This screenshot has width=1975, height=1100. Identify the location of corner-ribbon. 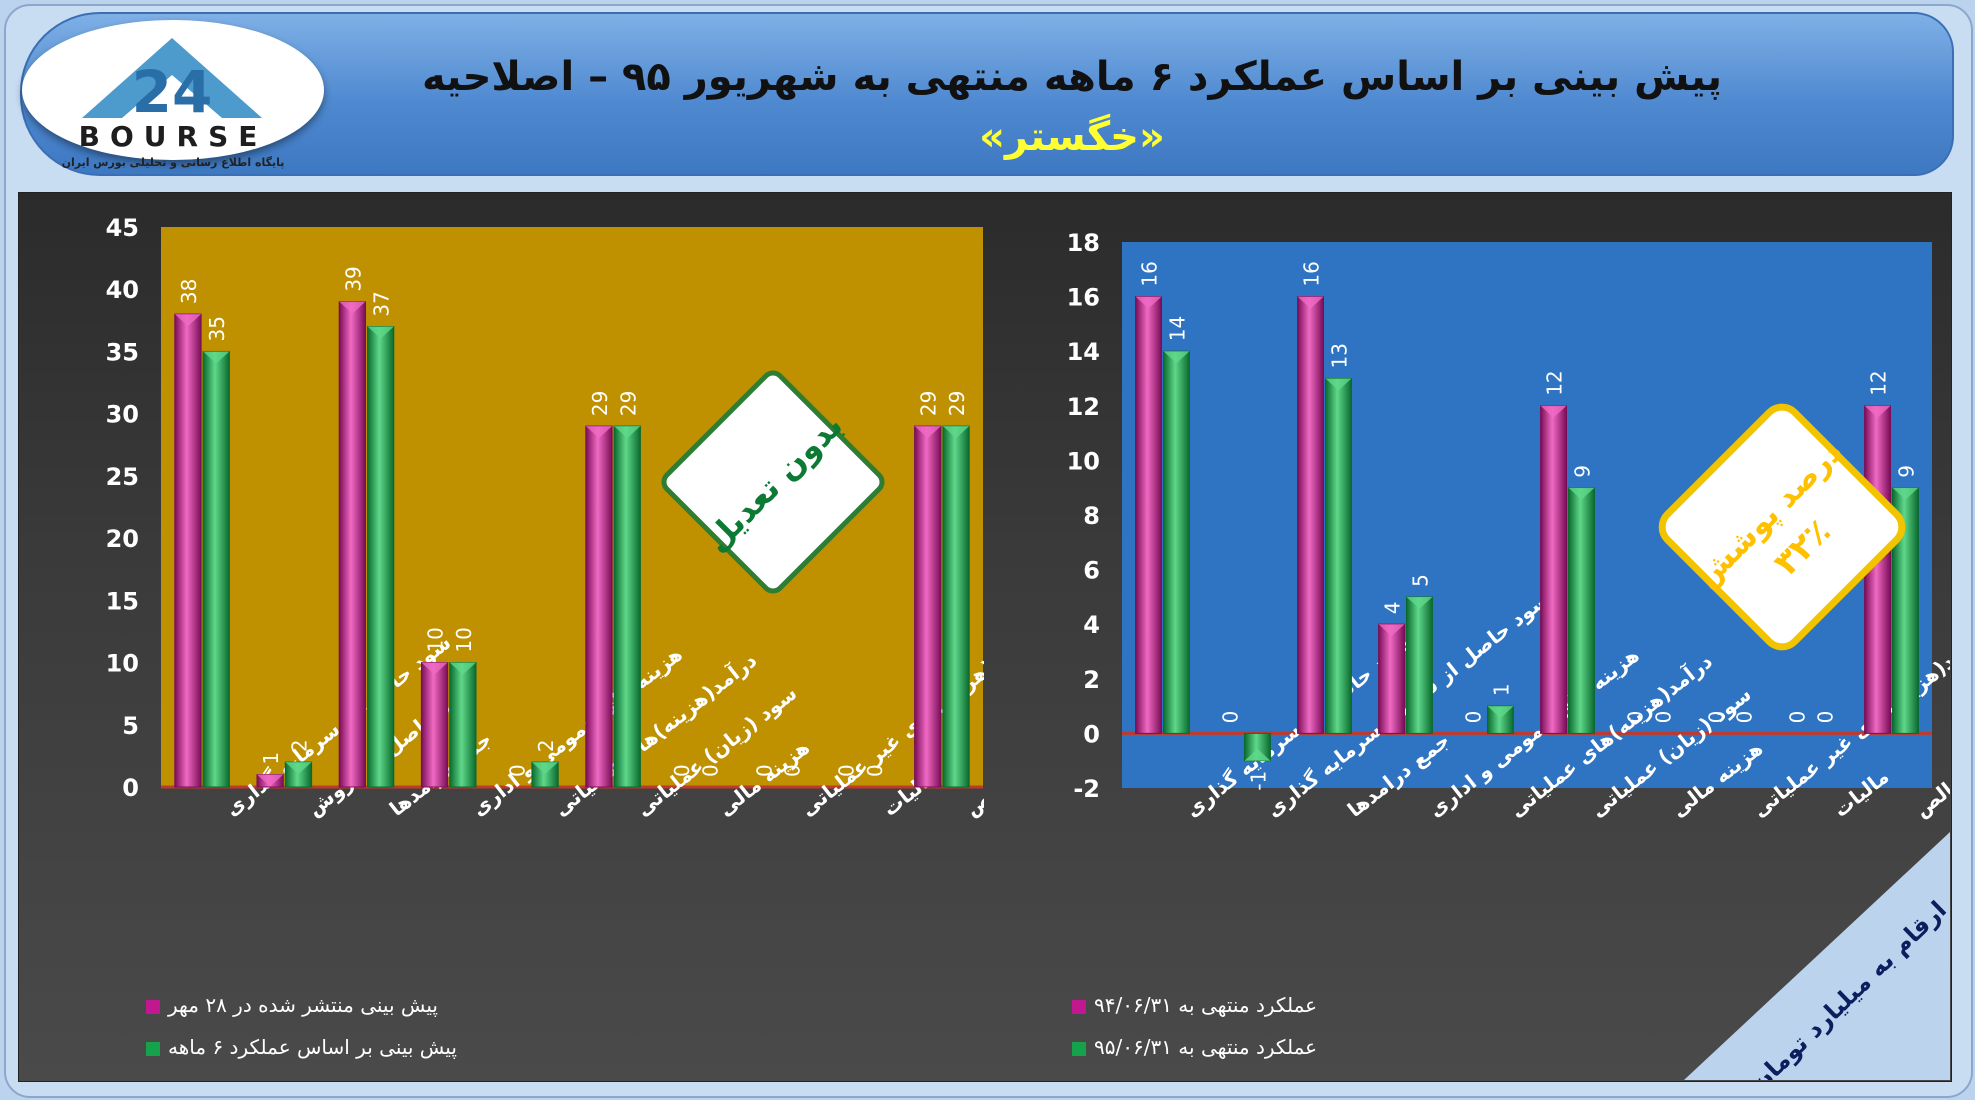
(1817, 956).